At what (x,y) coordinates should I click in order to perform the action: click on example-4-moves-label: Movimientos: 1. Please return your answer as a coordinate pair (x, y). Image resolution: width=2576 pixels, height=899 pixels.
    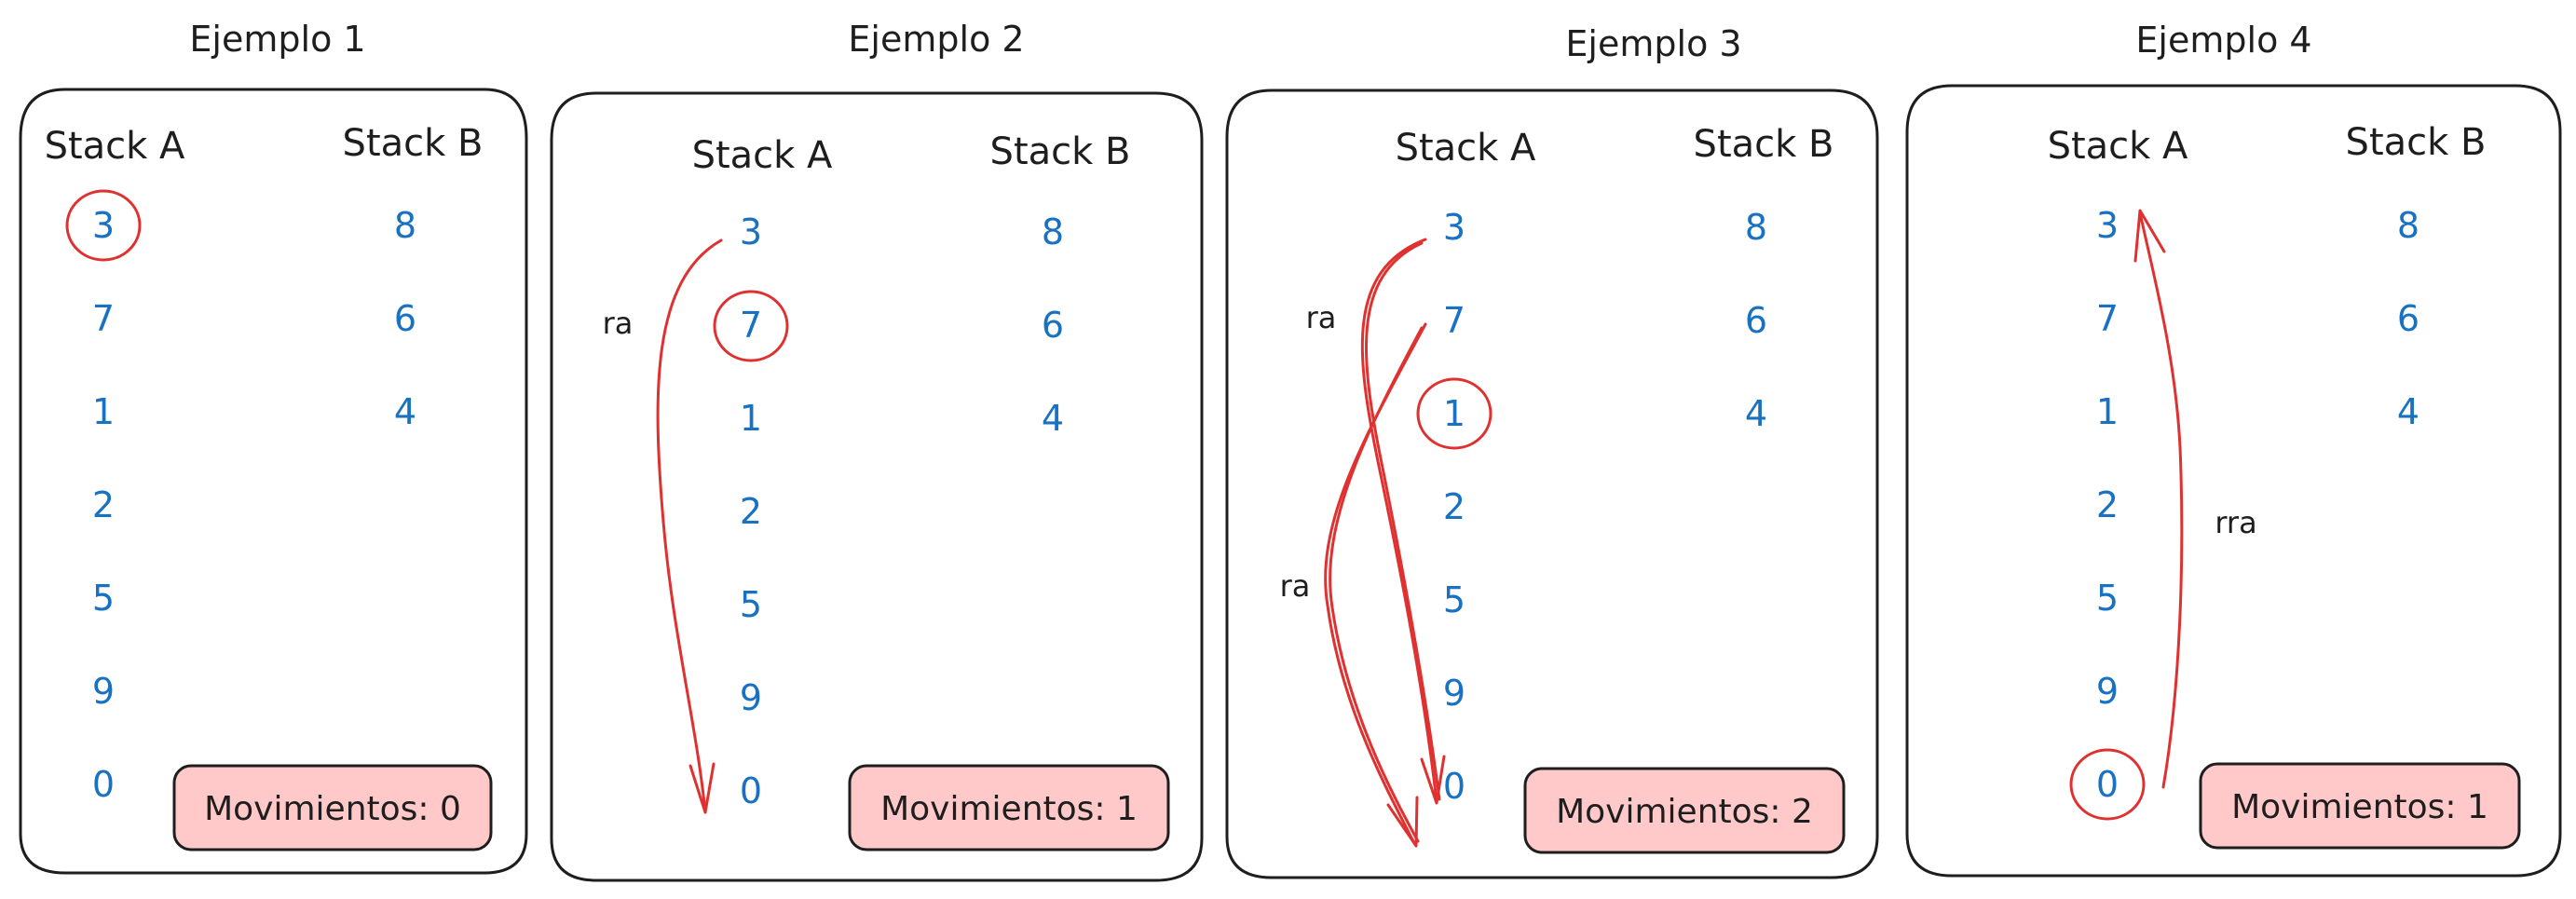
    Looking at the image, I should click on (2359, 807).